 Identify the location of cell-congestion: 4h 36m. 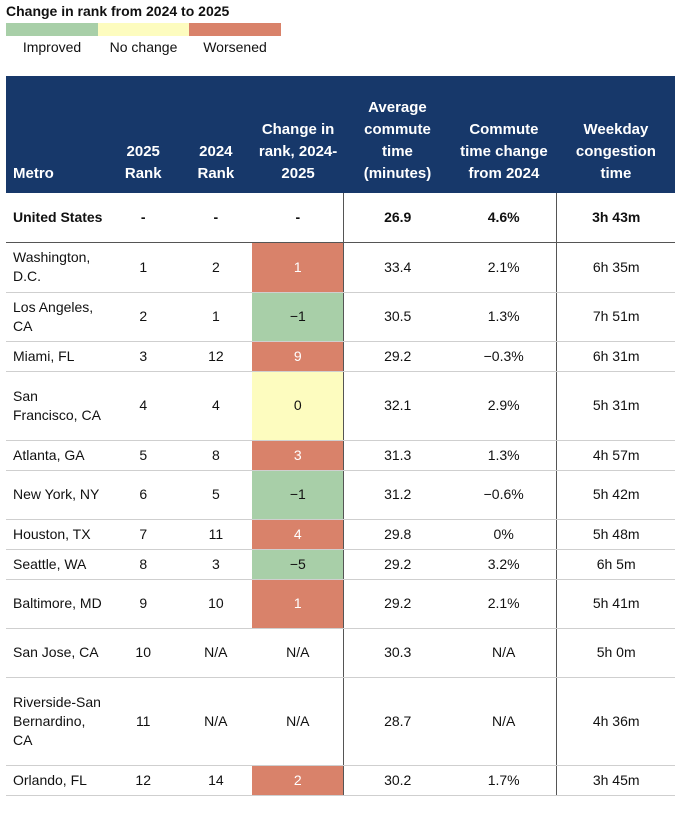
(615, 721).